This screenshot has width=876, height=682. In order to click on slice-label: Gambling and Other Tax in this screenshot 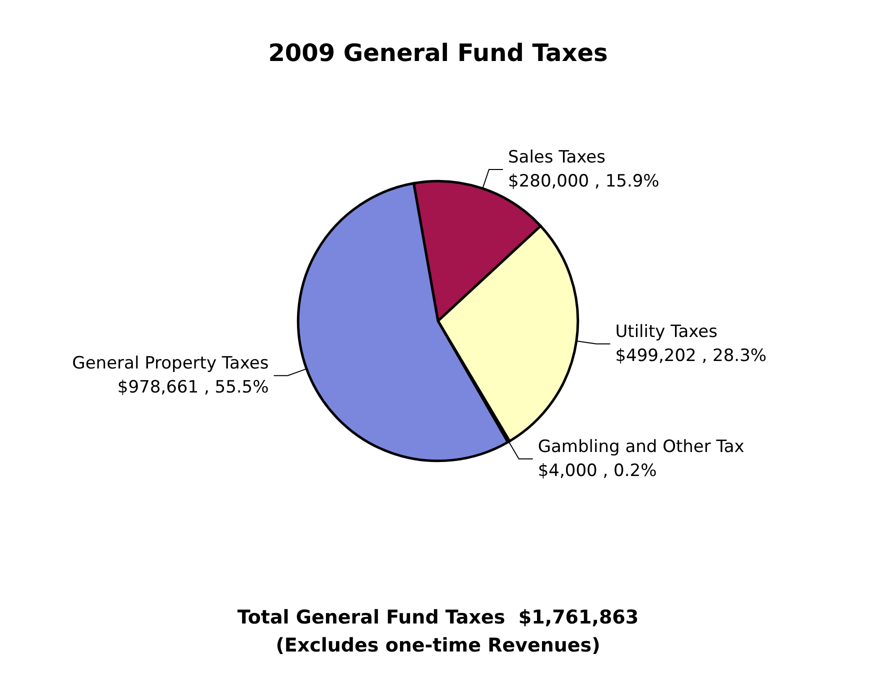, I will do `click(641, 446)`.